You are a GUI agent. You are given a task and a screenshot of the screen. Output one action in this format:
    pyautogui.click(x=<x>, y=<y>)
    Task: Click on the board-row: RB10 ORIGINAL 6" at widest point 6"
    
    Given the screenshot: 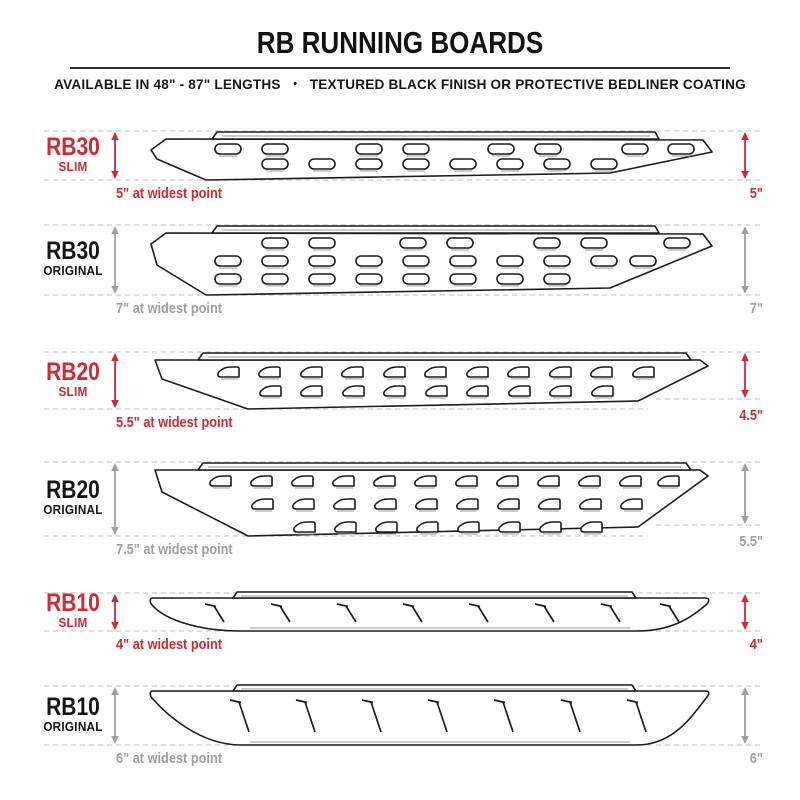 What is the action you would take?
    pyautogui.click(x=400, y=725)
    